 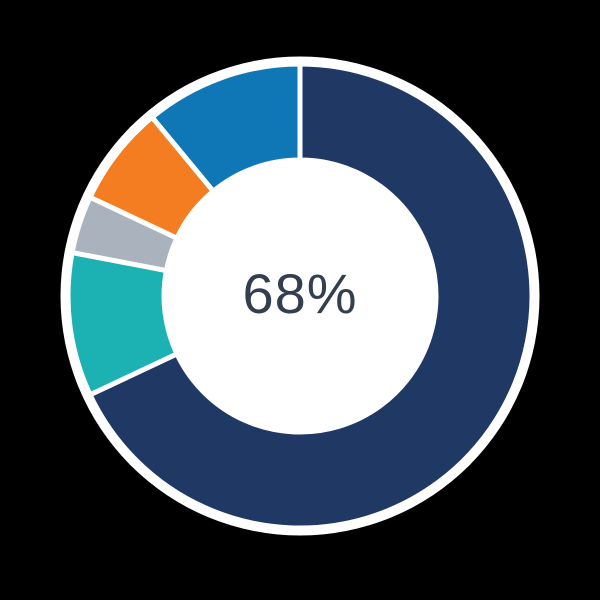 What do you see at coordinates (300, 293) in the screenshot?
I see `donut-center-label: 68%` at bounding box center [300, 293].